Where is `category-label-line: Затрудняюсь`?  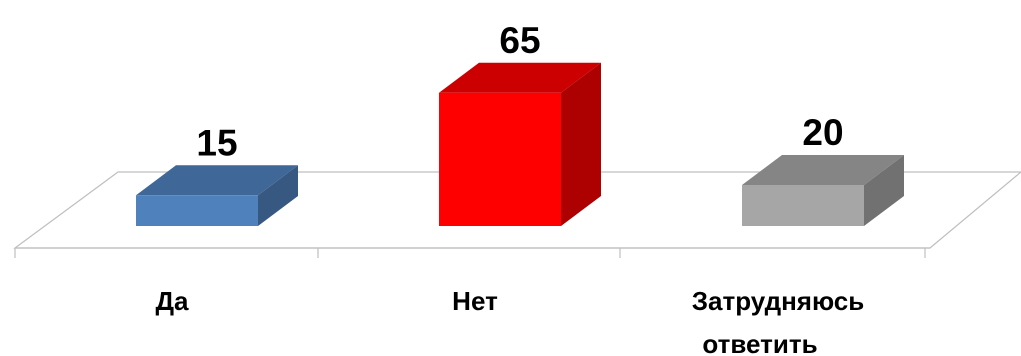
category-label-line: Затрудняюсь is located at coordinates (778, 301).